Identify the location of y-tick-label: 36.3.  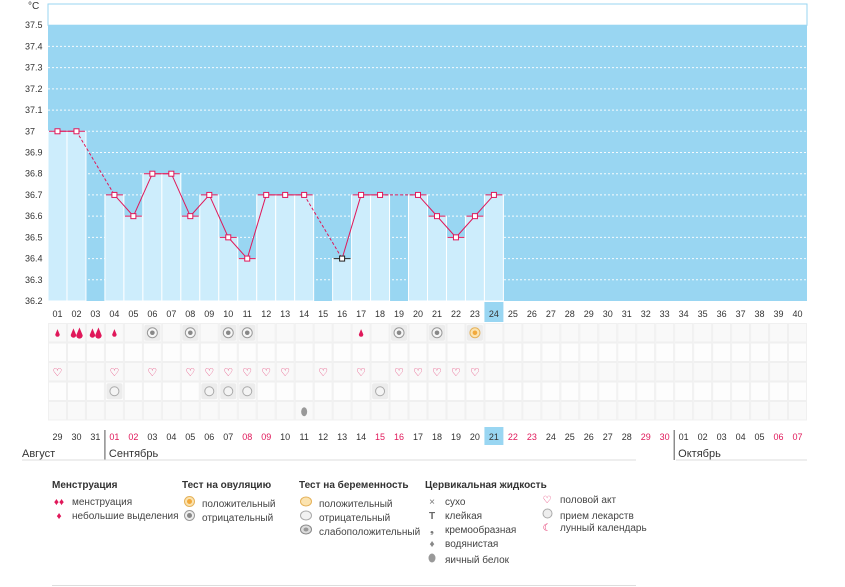
(34, 280).